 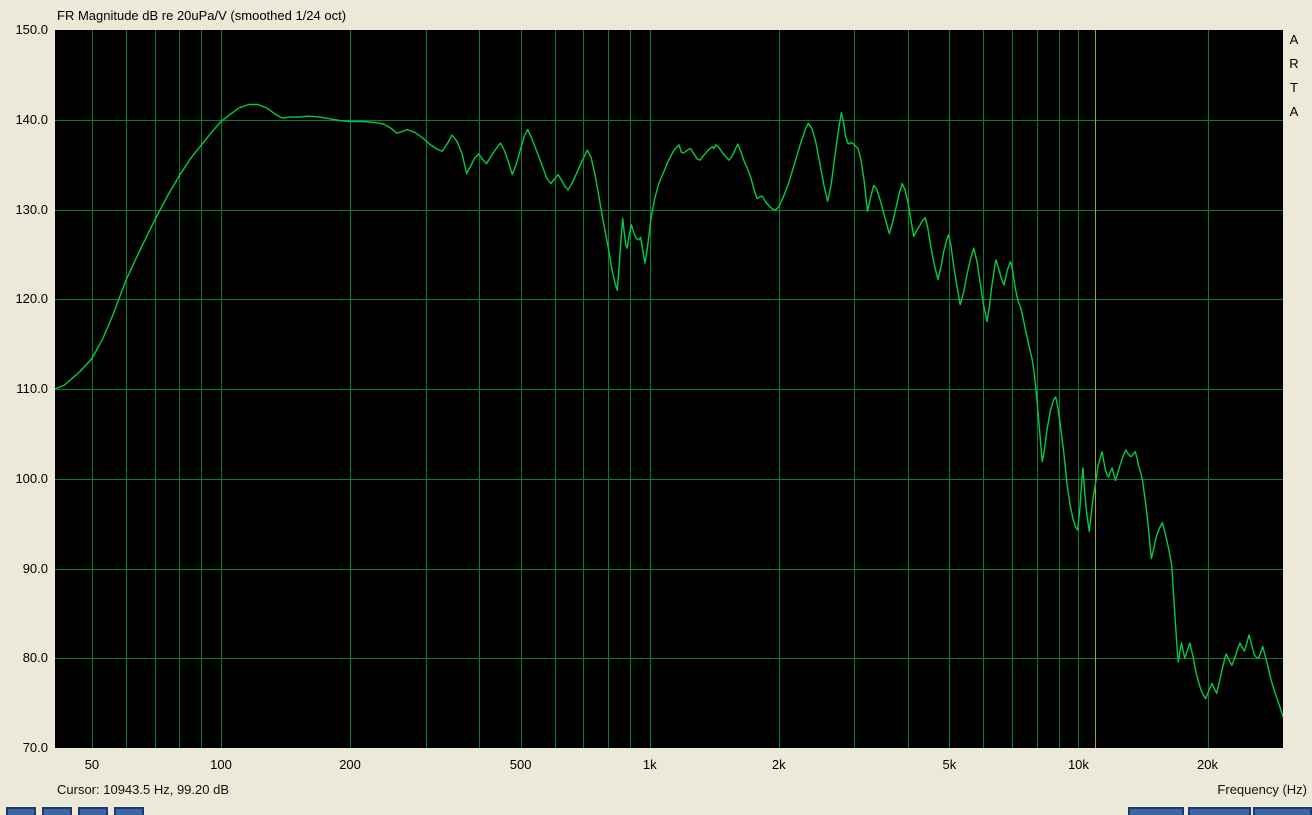 What do you see at coordinates (31, 478) in the screenshot?
I see `y-tick-label: 100.0` at bounding box center [31, 478].